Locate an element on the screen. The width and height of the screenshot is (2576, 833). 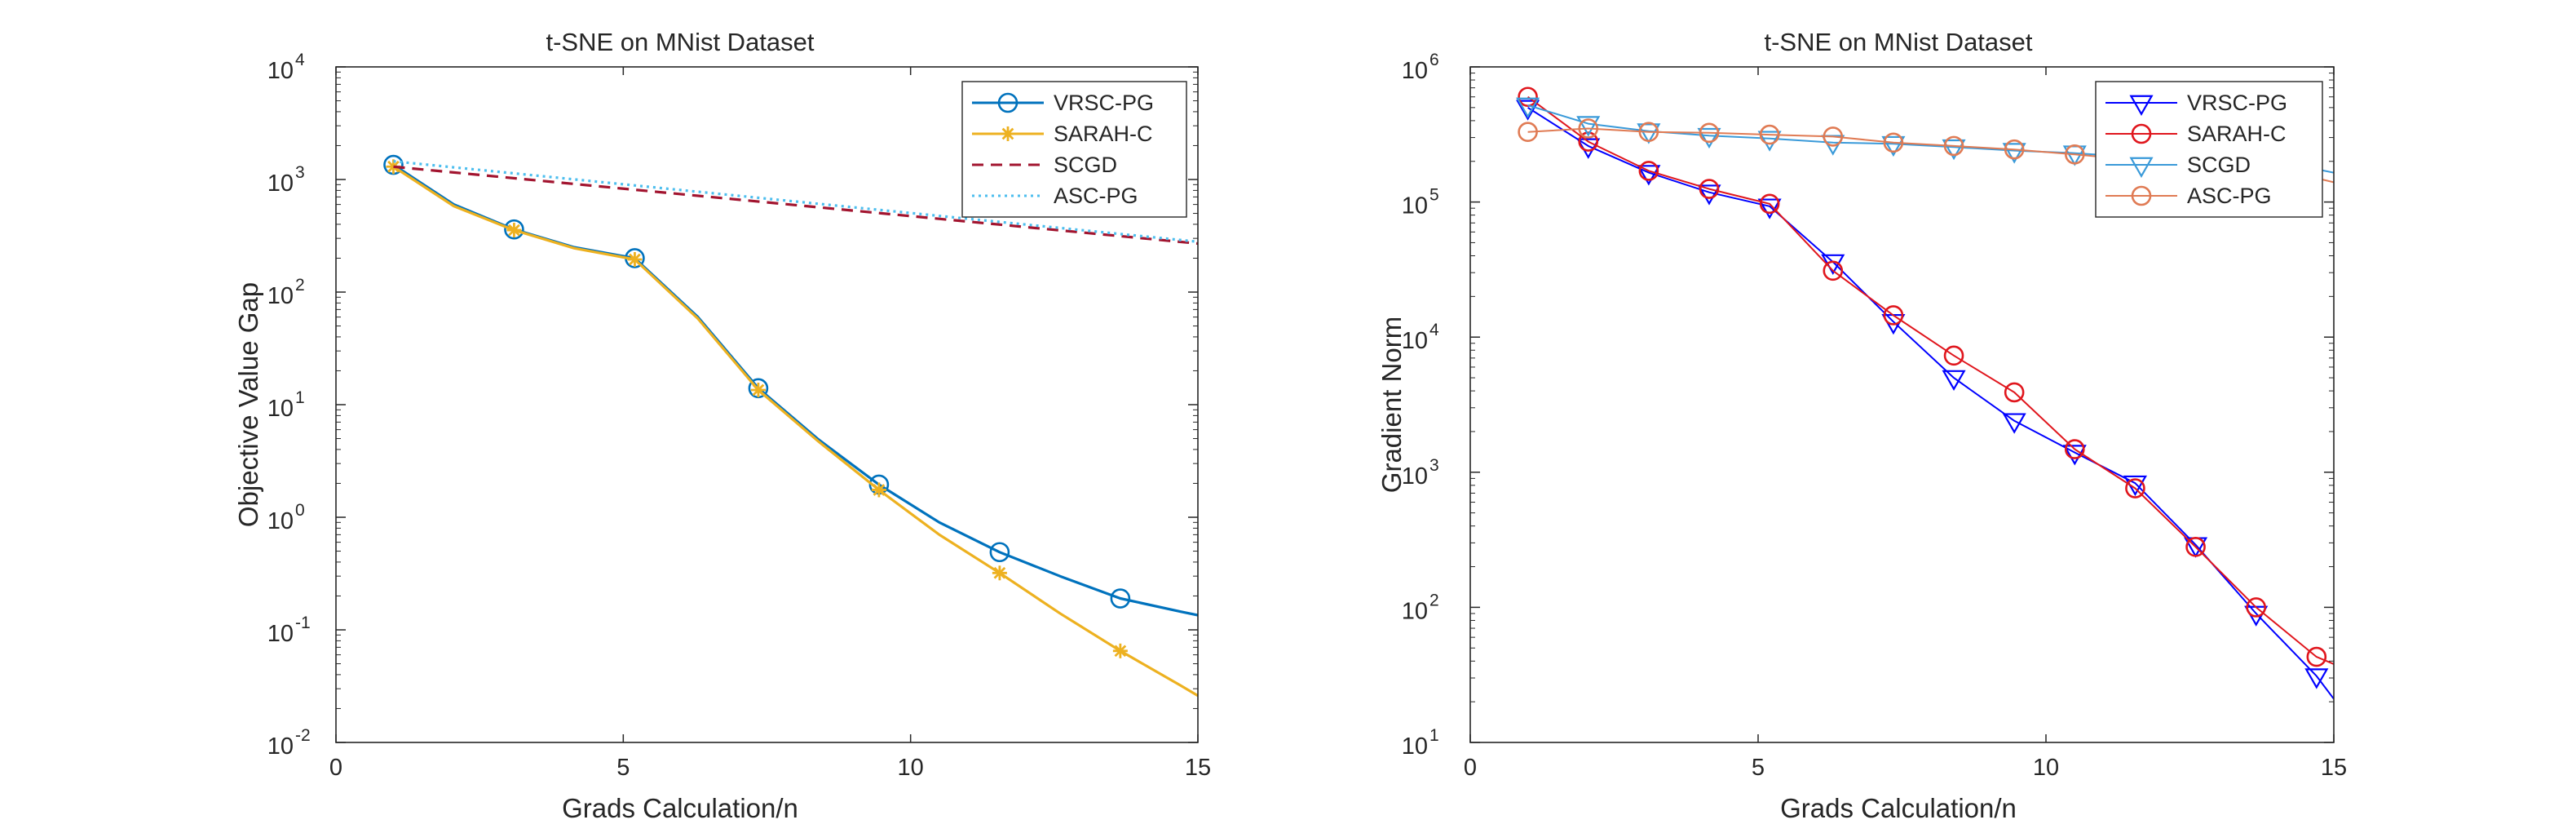
y-tick-exponent: 0 is located at coordinates (300, 510).